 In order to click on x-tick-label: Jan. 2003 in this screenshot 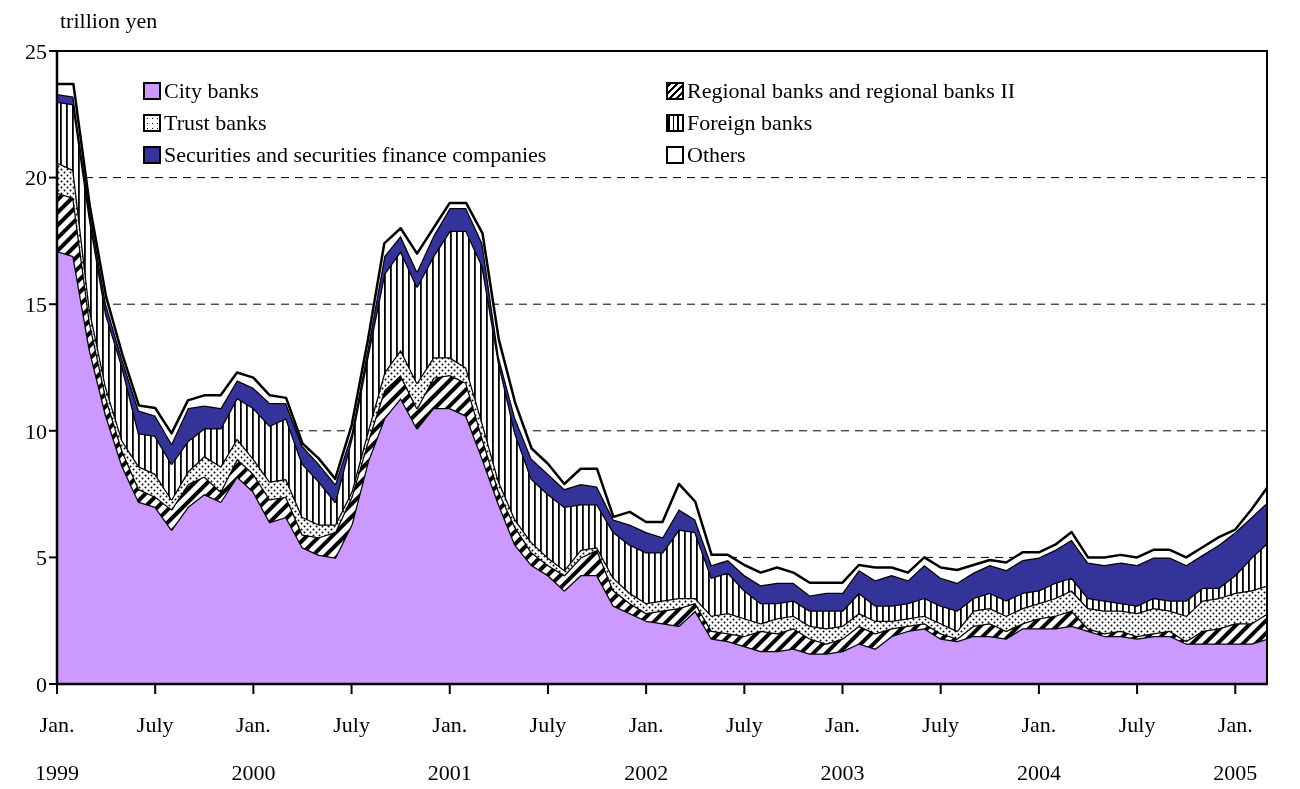, I will do `click(842, 748)`.